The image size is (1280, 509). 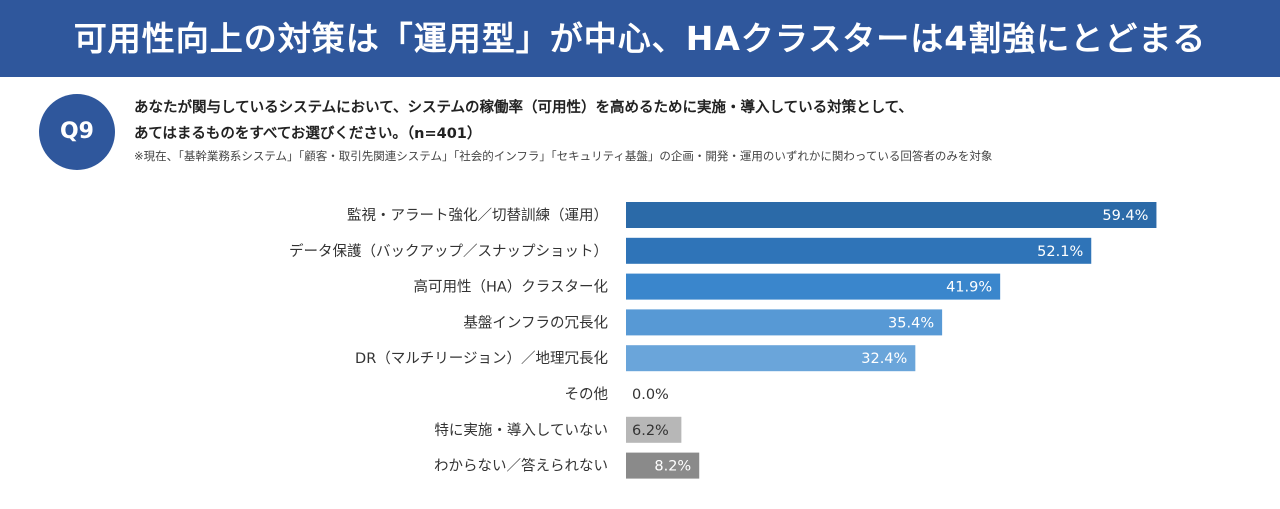 What do you see at coordinates (672, 467) in the screenshot?
I see `value-label: 8.2%` at bounding box center [672, 467].